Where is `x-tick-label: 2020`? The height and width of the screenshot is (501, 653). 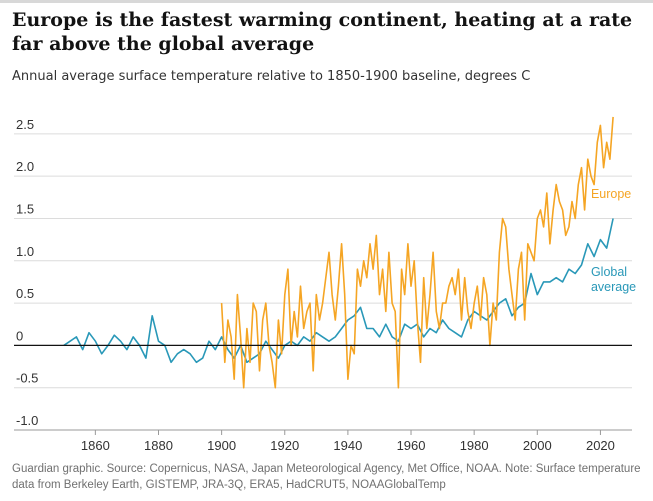 x-tick-label: 2020 is located at coordinates (600, 445).